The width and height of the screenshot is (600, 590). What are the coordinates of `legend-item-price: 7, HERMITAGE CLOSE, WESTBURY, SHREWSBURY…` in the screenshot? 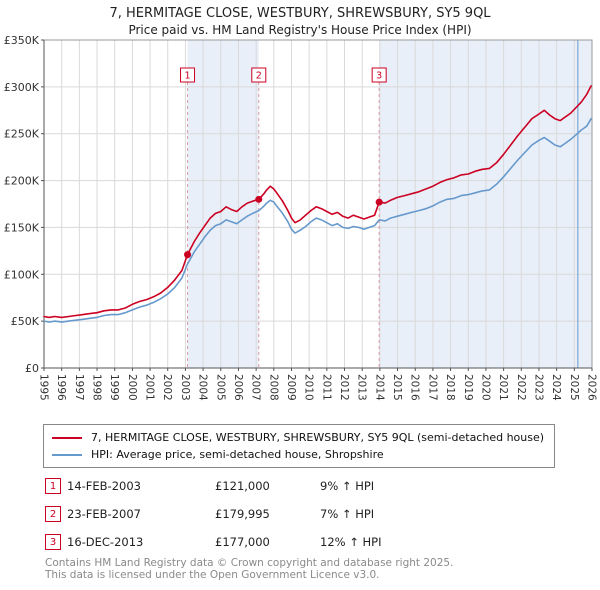 It's located at (299, 437).